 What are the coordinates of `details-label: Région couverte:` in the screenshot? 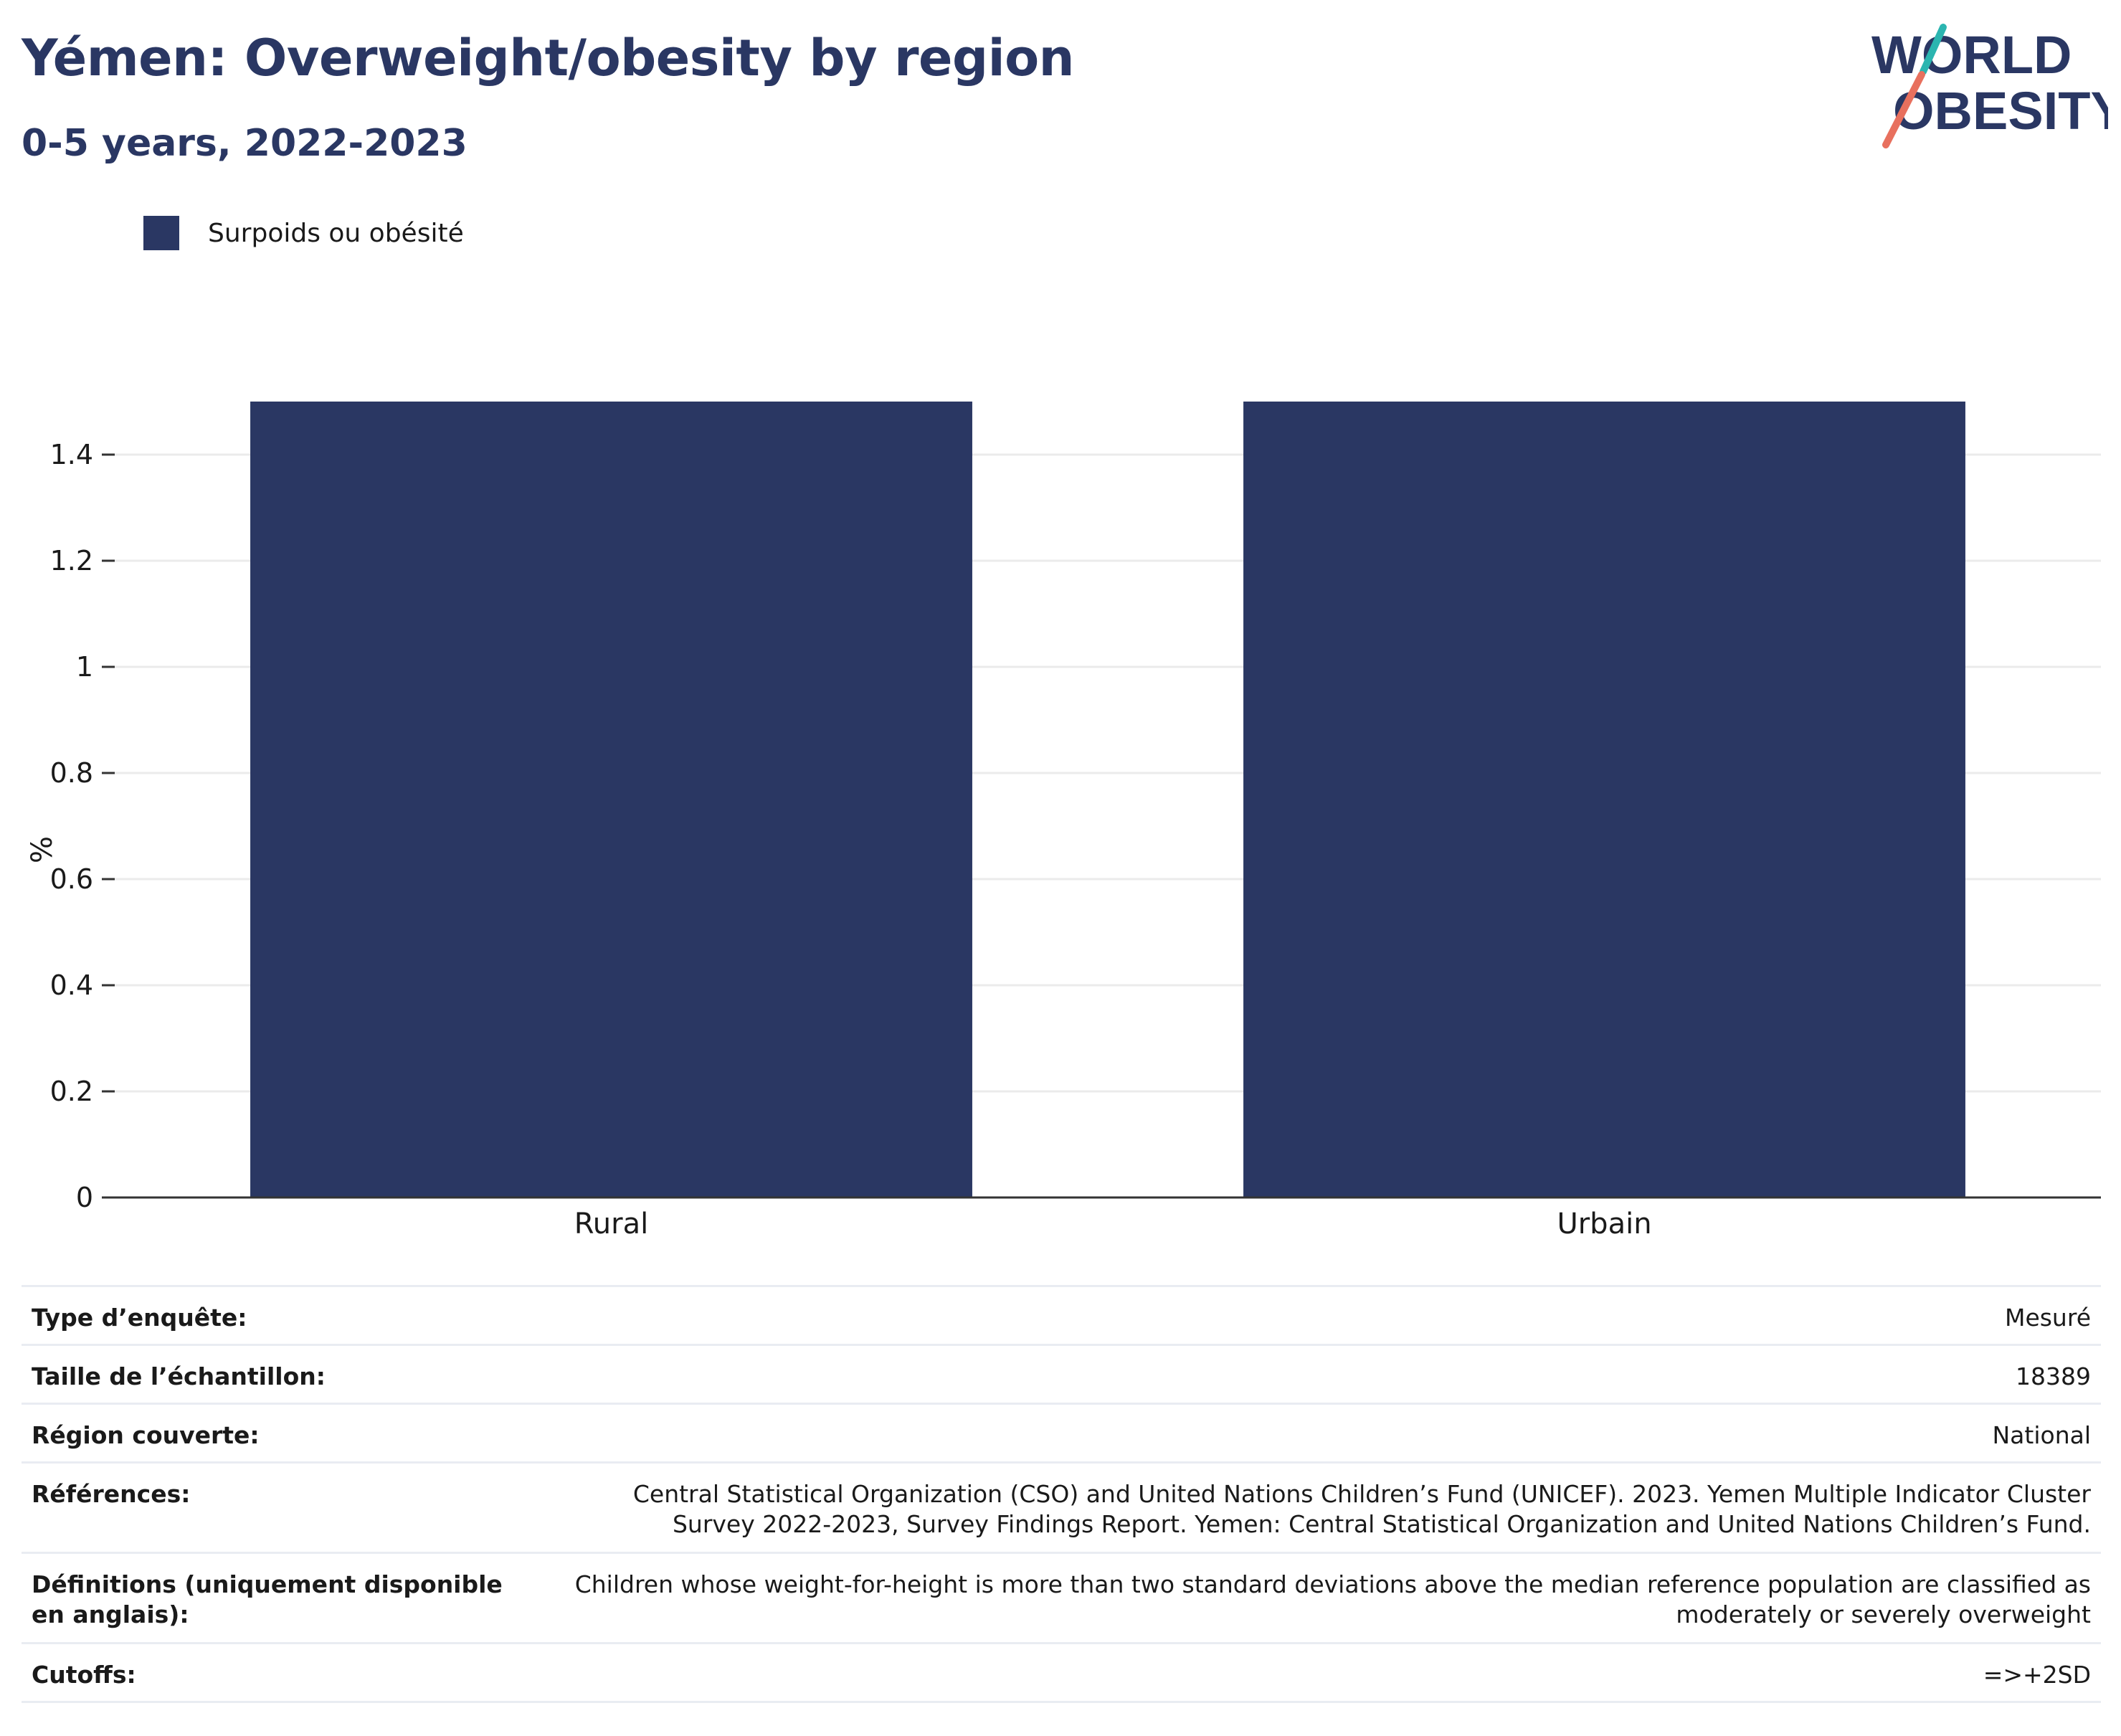 It's located at (283, 1433).